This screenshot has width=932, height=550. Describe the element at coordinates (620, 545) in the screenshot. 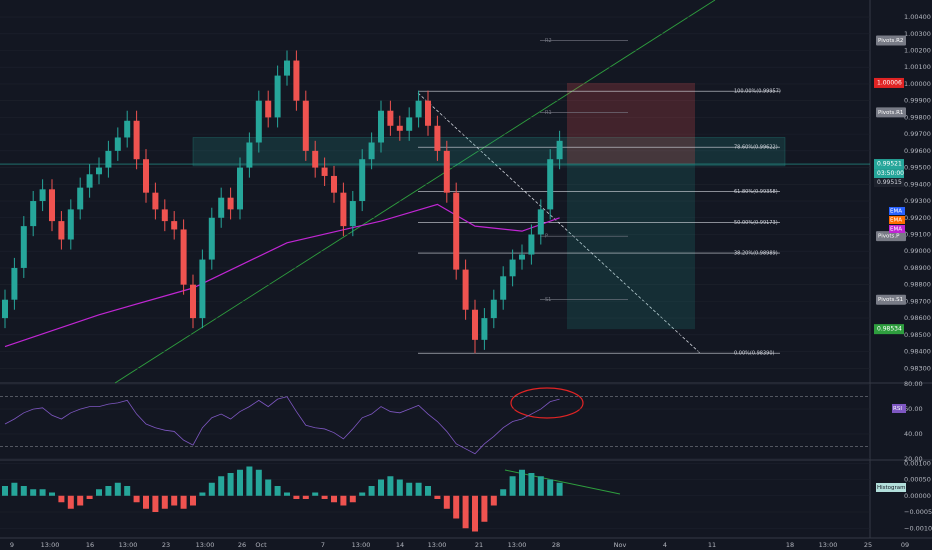

I see `x-tick-label: Nov` at that location.